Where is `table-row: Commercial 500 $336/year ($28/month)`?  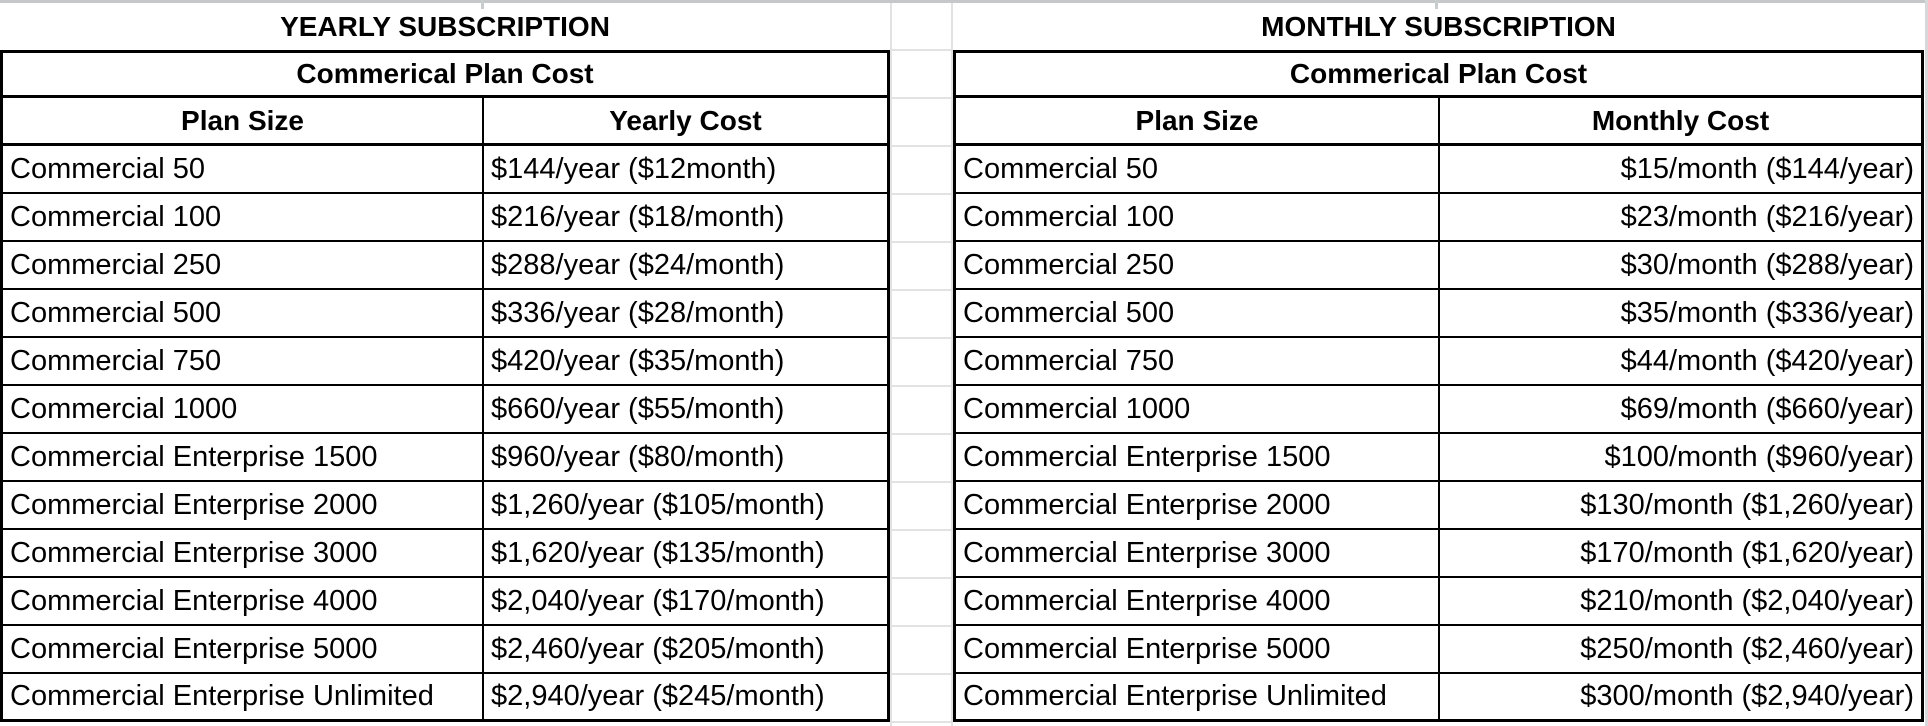 table-row: Commercial 500 $336/year ($28/month) is located at coordinates (445, 314).